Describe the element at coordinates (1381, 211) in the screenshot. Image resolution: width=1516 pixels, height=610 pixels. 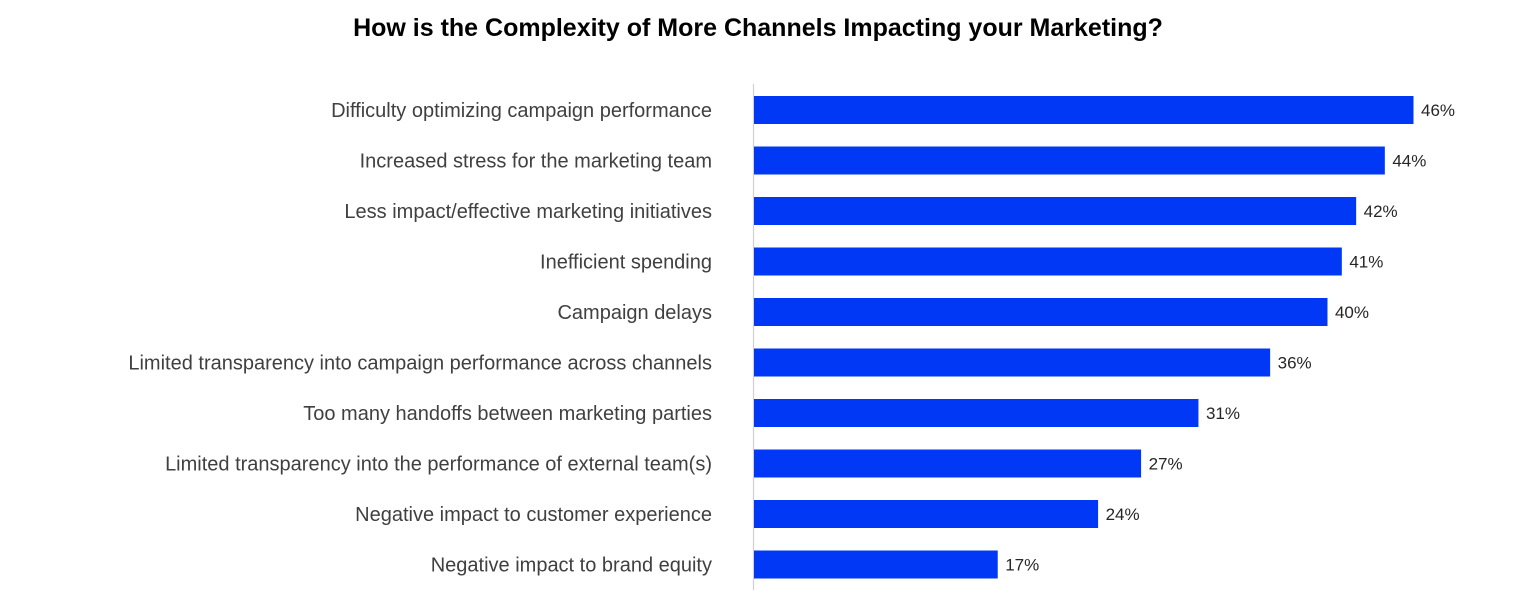
I see `data-label: 42%` at that location.